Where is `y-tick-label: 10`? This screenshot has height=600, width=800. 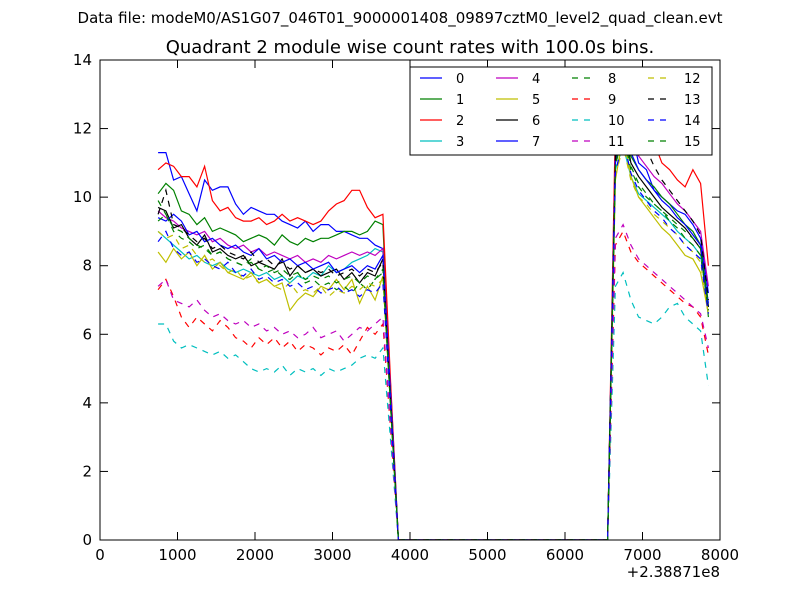 y-tick-label: 10 is located at coordinates (82, 197).